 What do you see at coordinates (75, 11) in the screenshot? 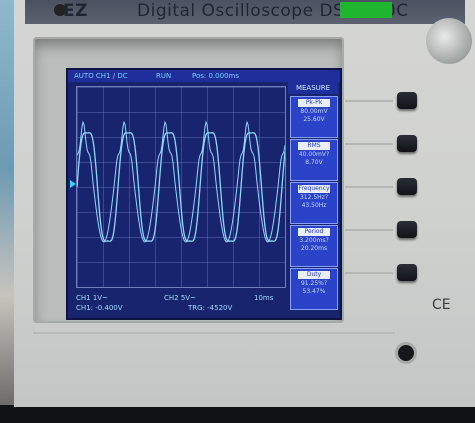
I see `brand-name: EZ` at bounding box center [75, 11].